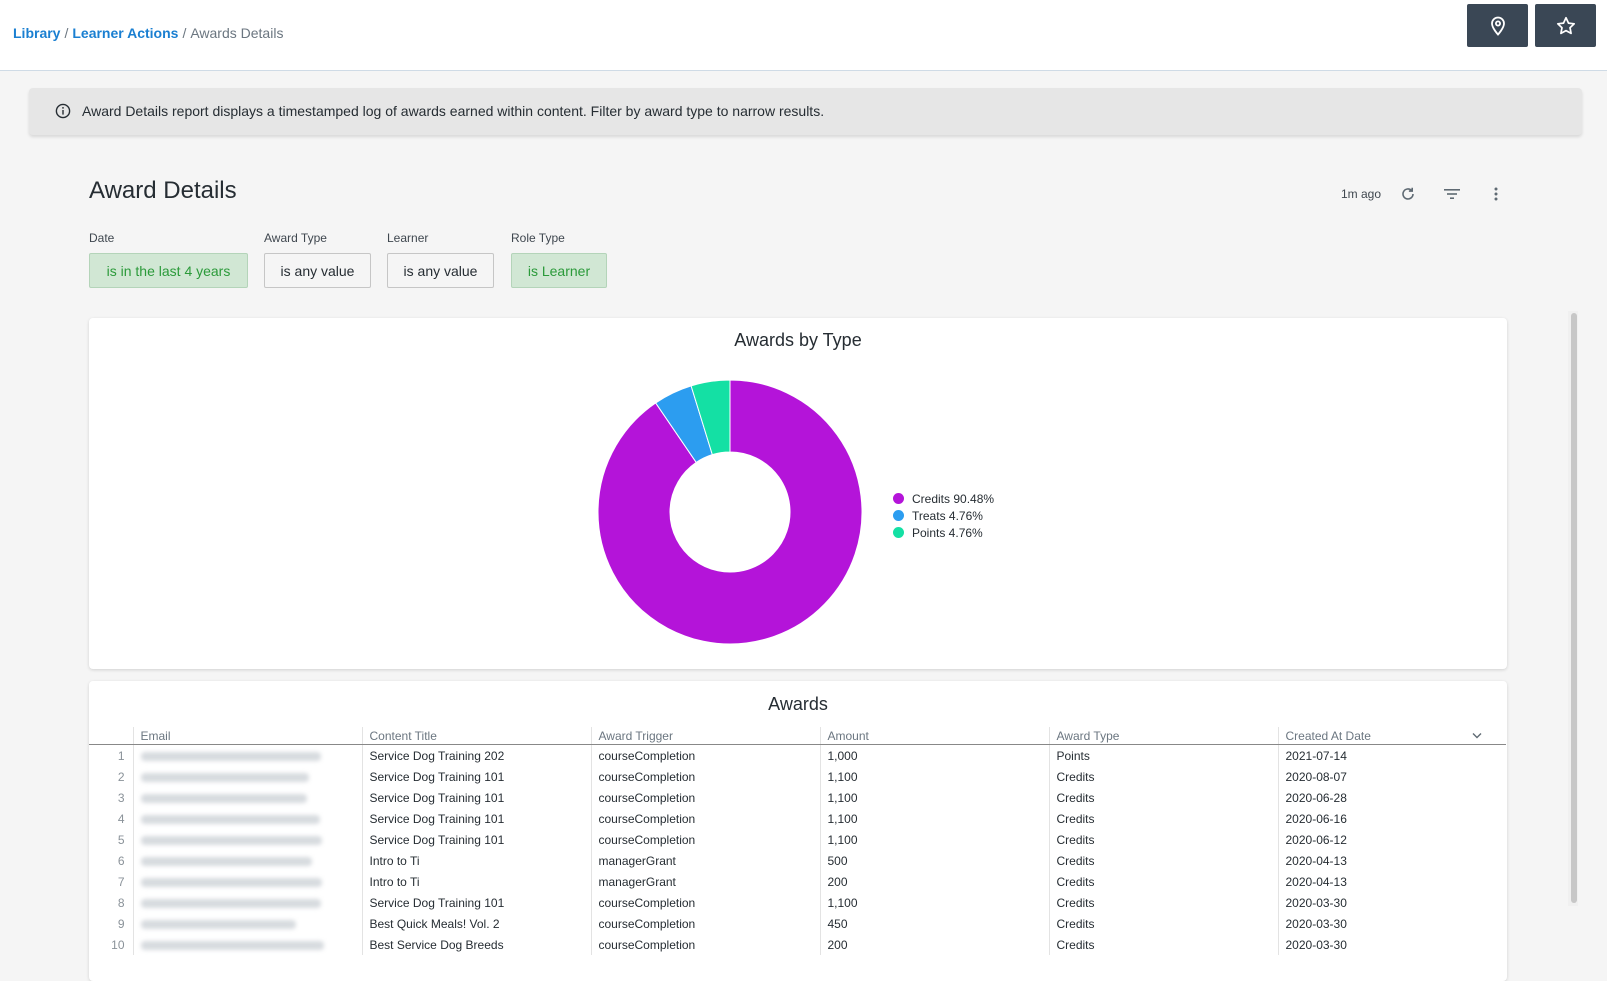 The image size is (1607, 981). Describe the element at coordinates (111, 736) in the screenshot. I see `column-header-index` at that location.